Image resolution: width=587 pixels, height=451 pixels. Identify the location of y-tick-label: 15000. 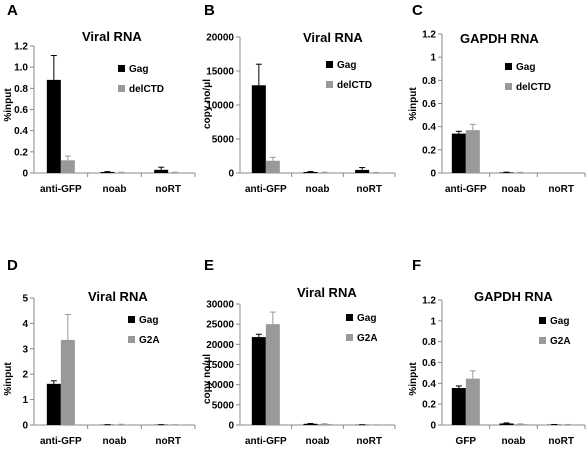
(220, 72).